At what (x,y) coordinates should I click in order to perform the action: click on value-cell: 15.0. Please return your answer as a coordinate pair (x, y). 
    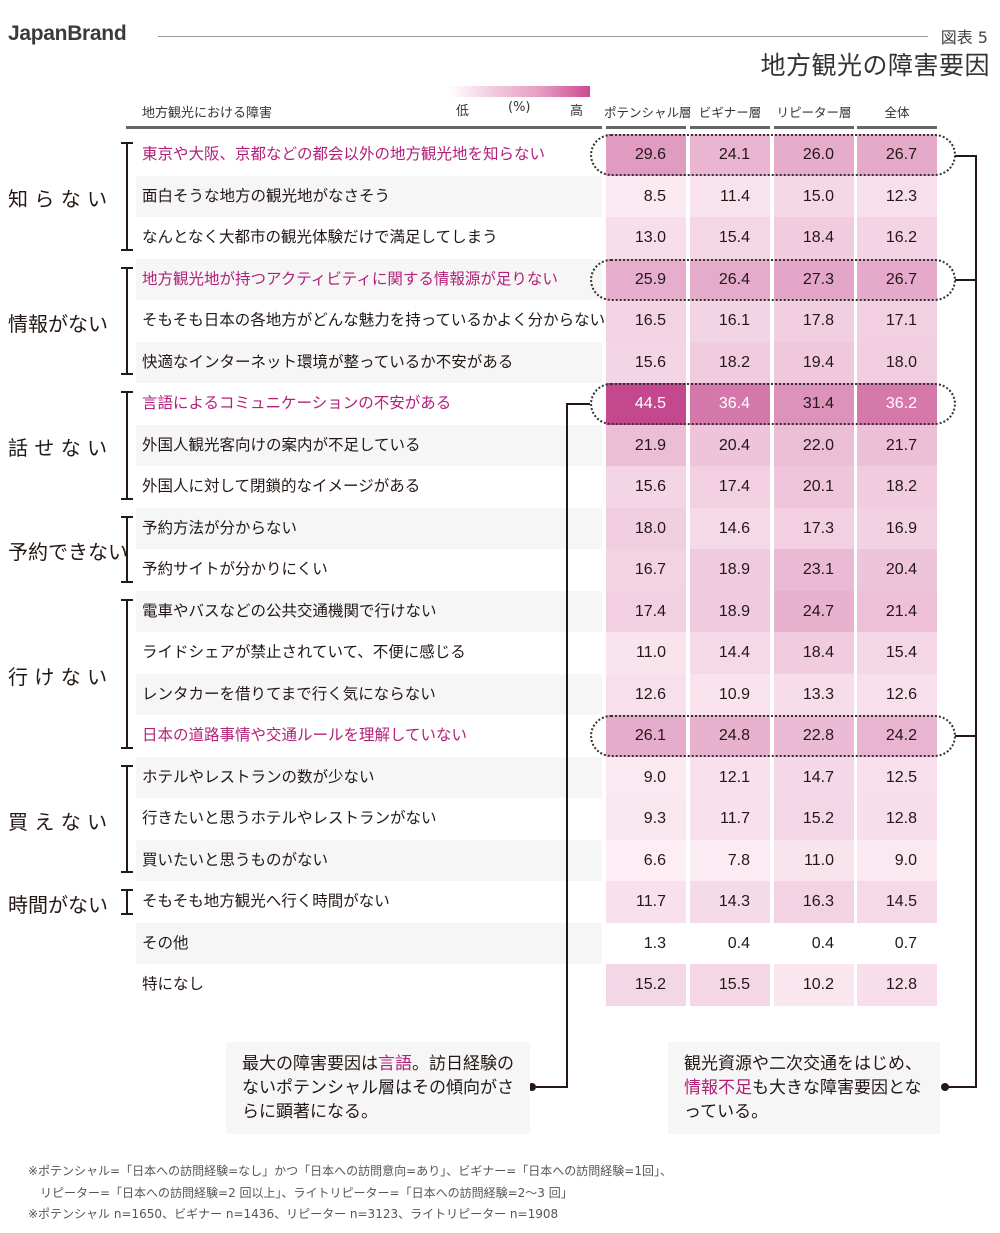
    Looking at the image, I should click on (814, 196).